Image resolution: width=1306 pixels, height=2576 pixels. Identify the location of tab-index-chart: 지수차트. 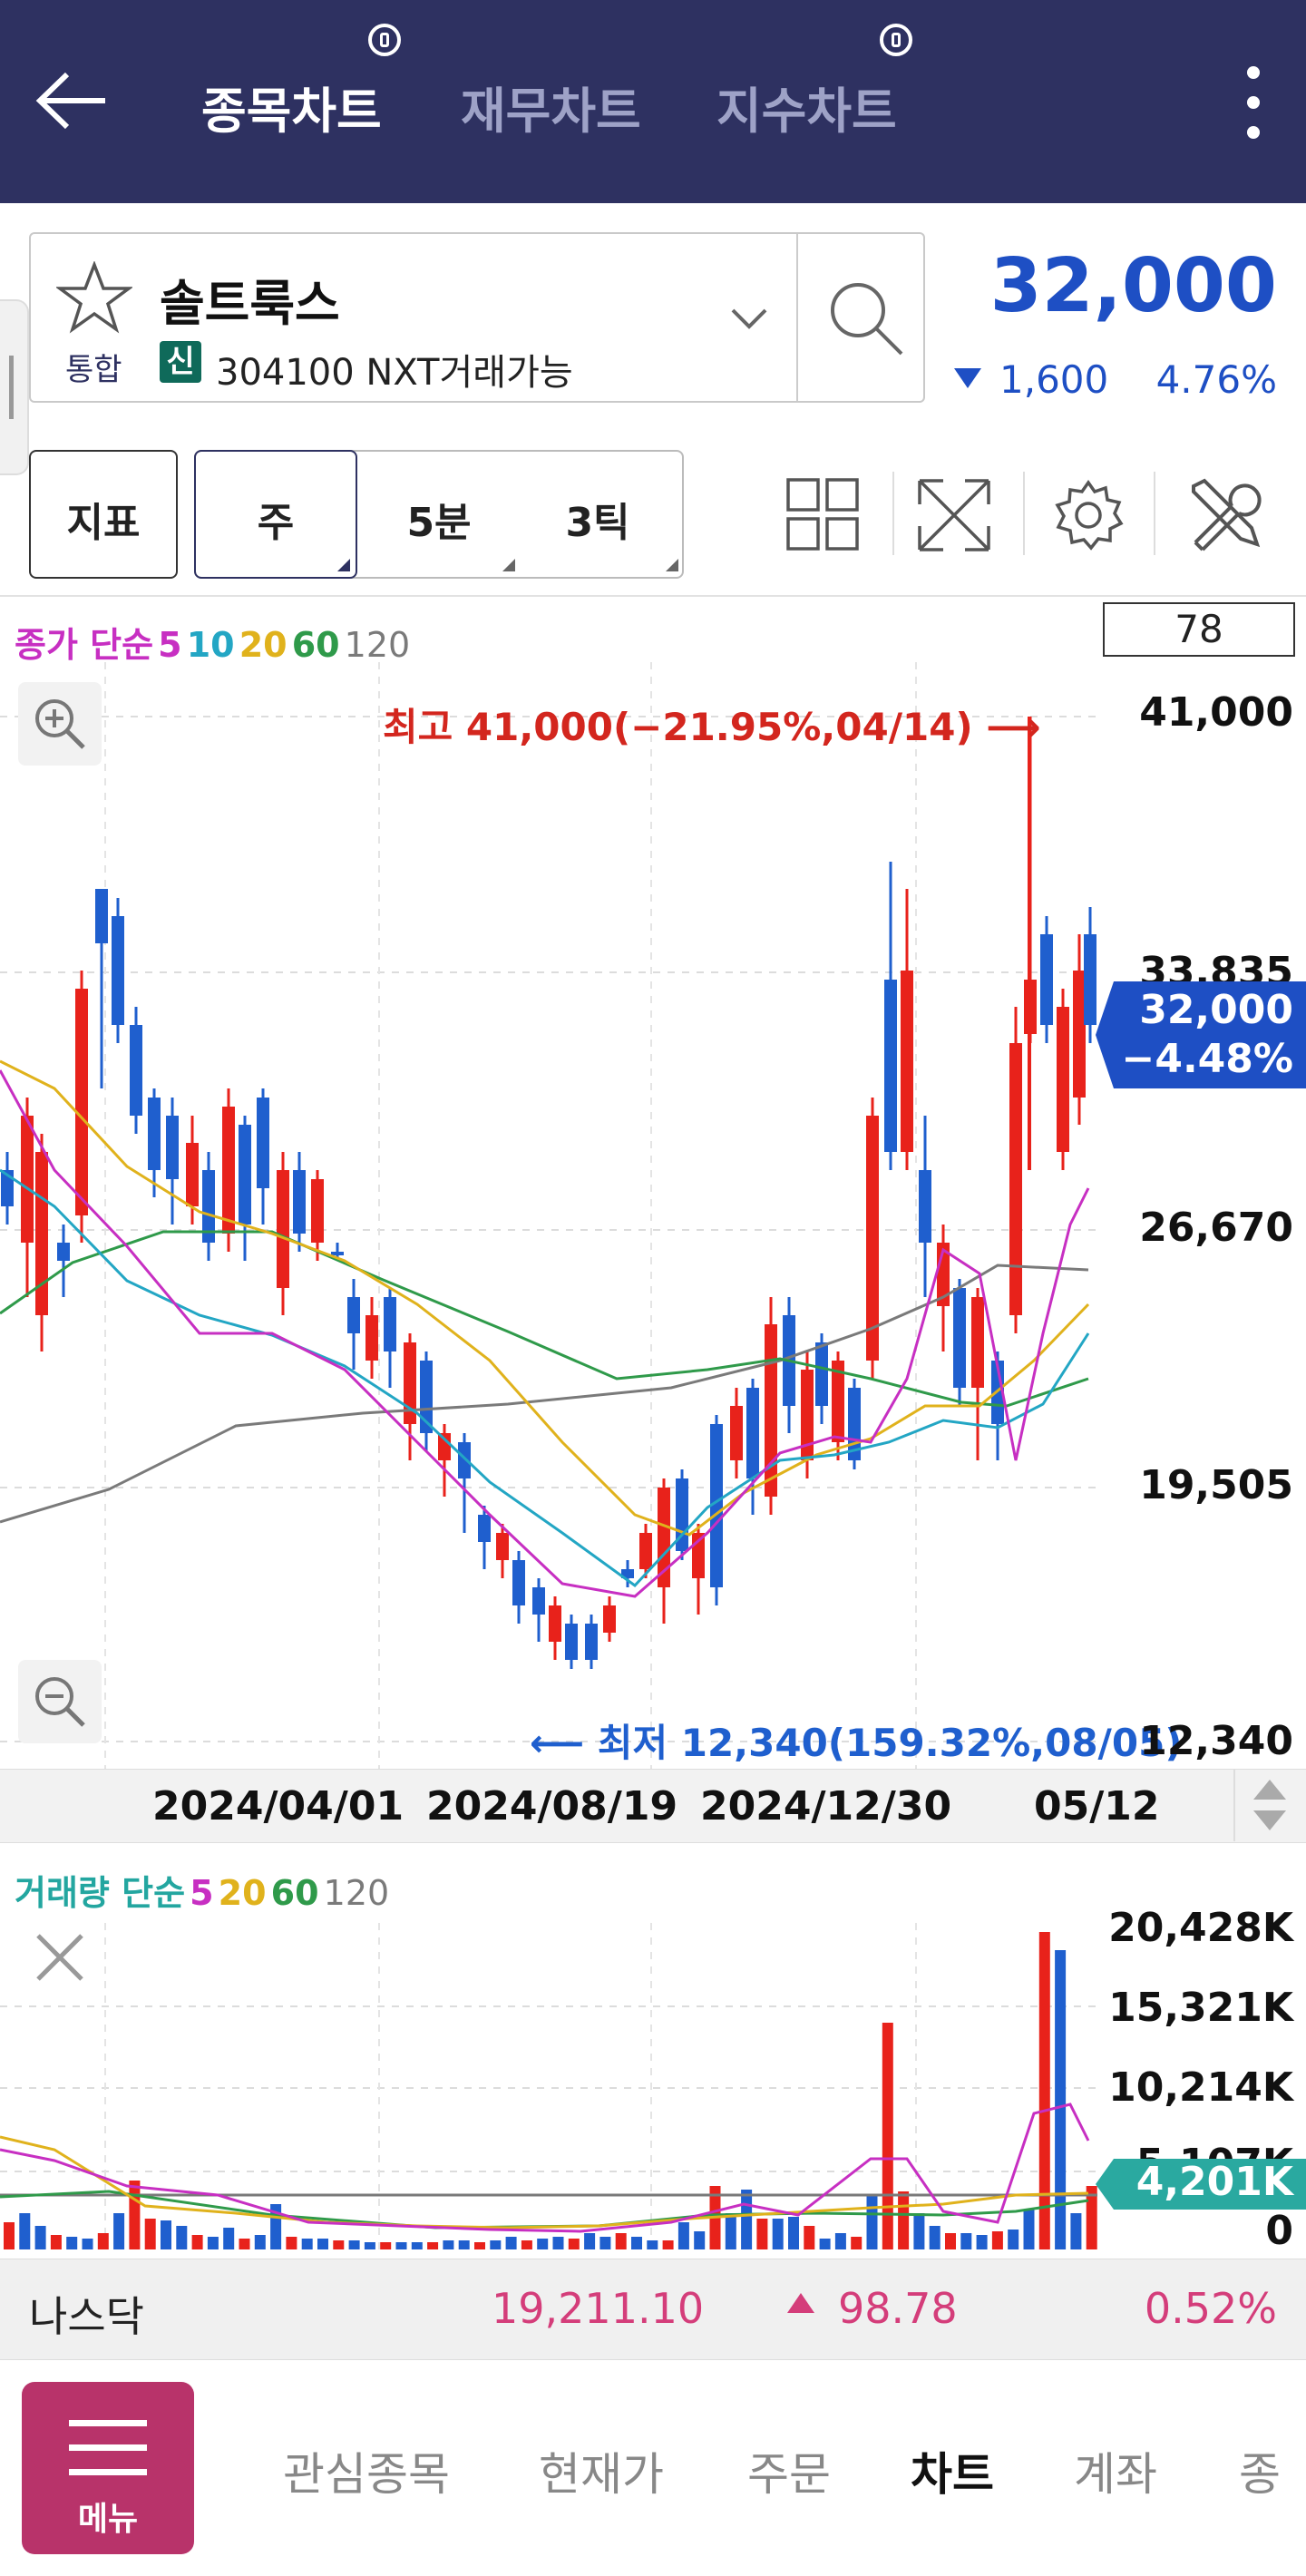
(806, 111).